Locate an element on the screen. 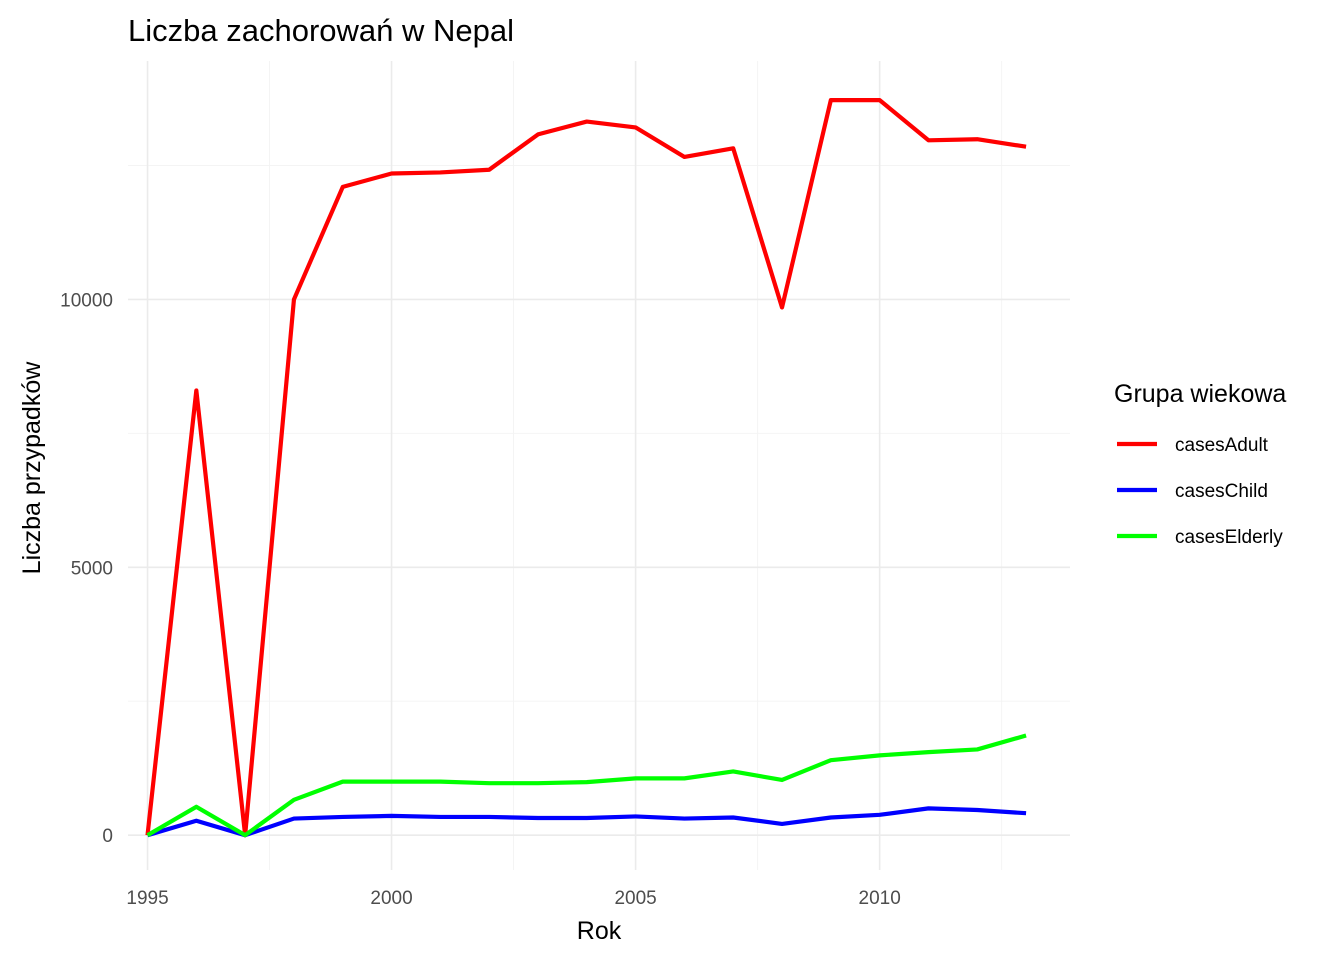  series-line-casesElderly is located at coordinates (586, 785).